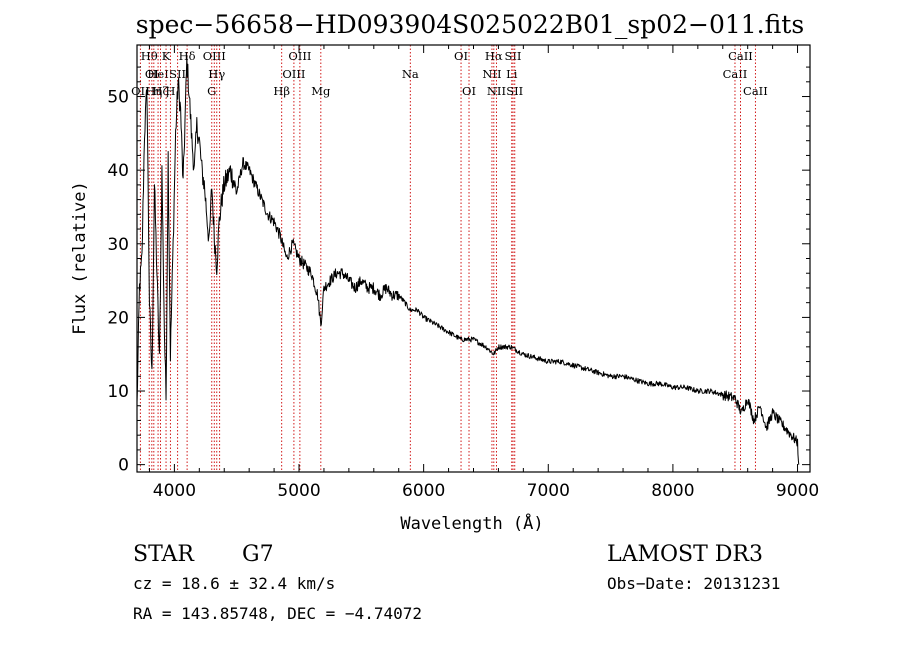 Image resolution: width=900 pixels, height=649 pixels. What do you see at coordinates (797, 491) in the screenshot?
I see `x-tick-label: 9000` at bounding box center [797, 491].